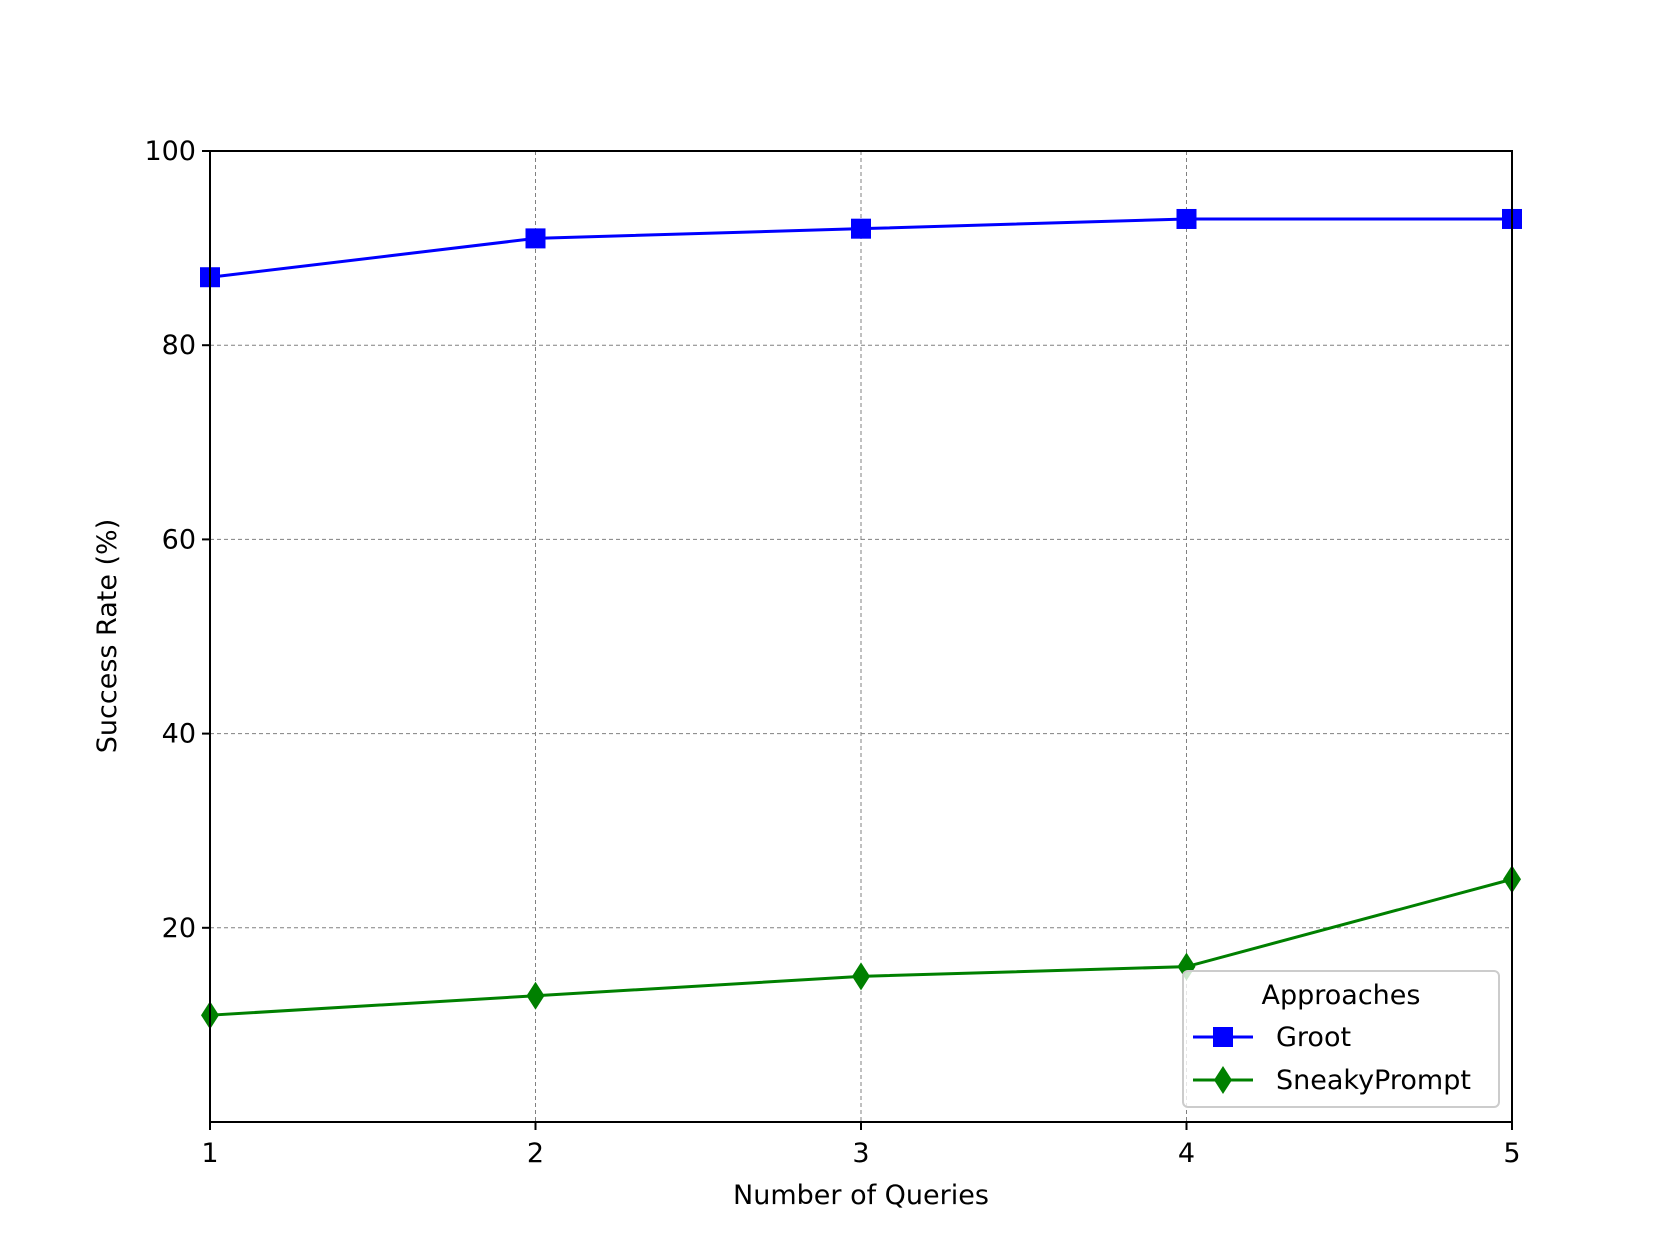 The width and height of the screenshot is (1661, 1246). Describe the element at coordinates (1223, 1037) in the screenshot. I see `legend-marker-groot` at that location.